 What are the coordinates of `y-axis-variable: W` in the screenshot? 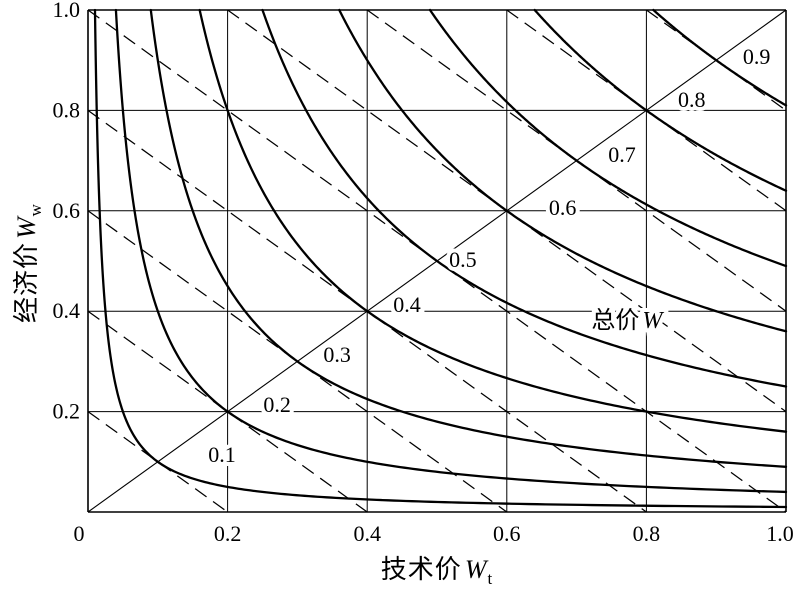 It's located at (26, 228).